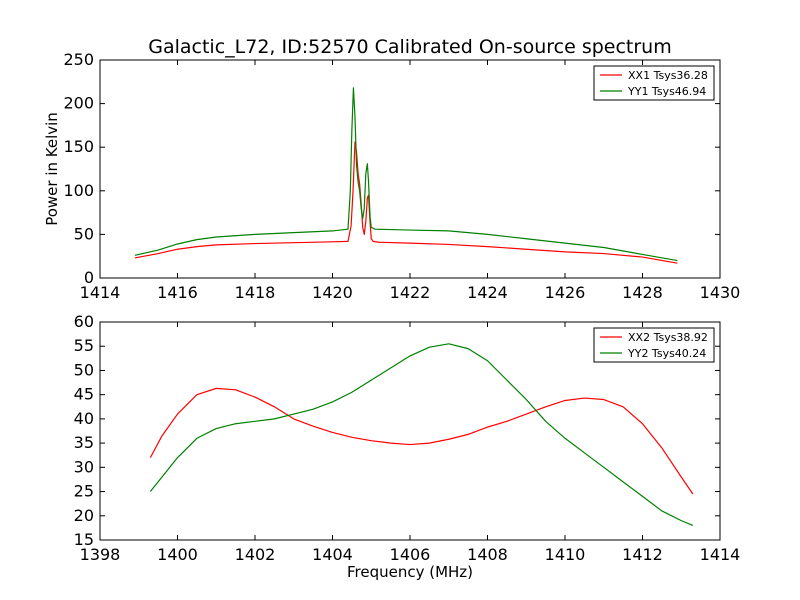  Describe the element at coordinates (177, 292) in the screenshot. I see `x-tick-label: 1416` at that location.